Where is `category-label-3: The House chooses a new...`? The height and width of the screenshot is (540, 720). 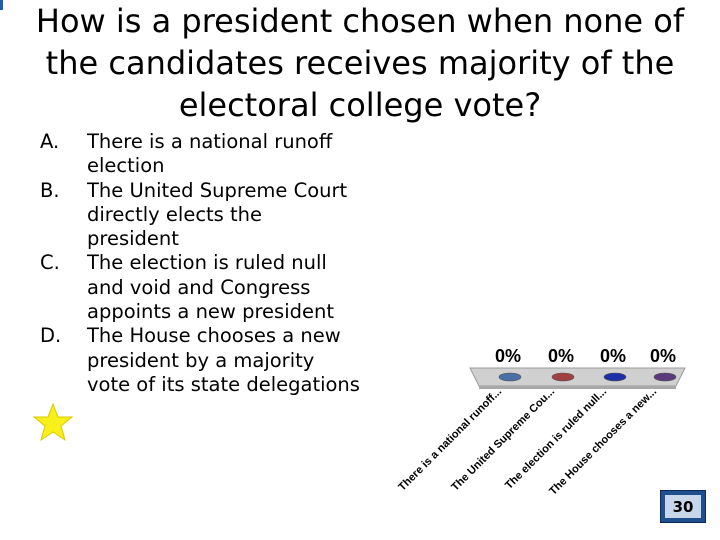
category-label-3: The House chooses a new... is located at coordinates (603, 442).